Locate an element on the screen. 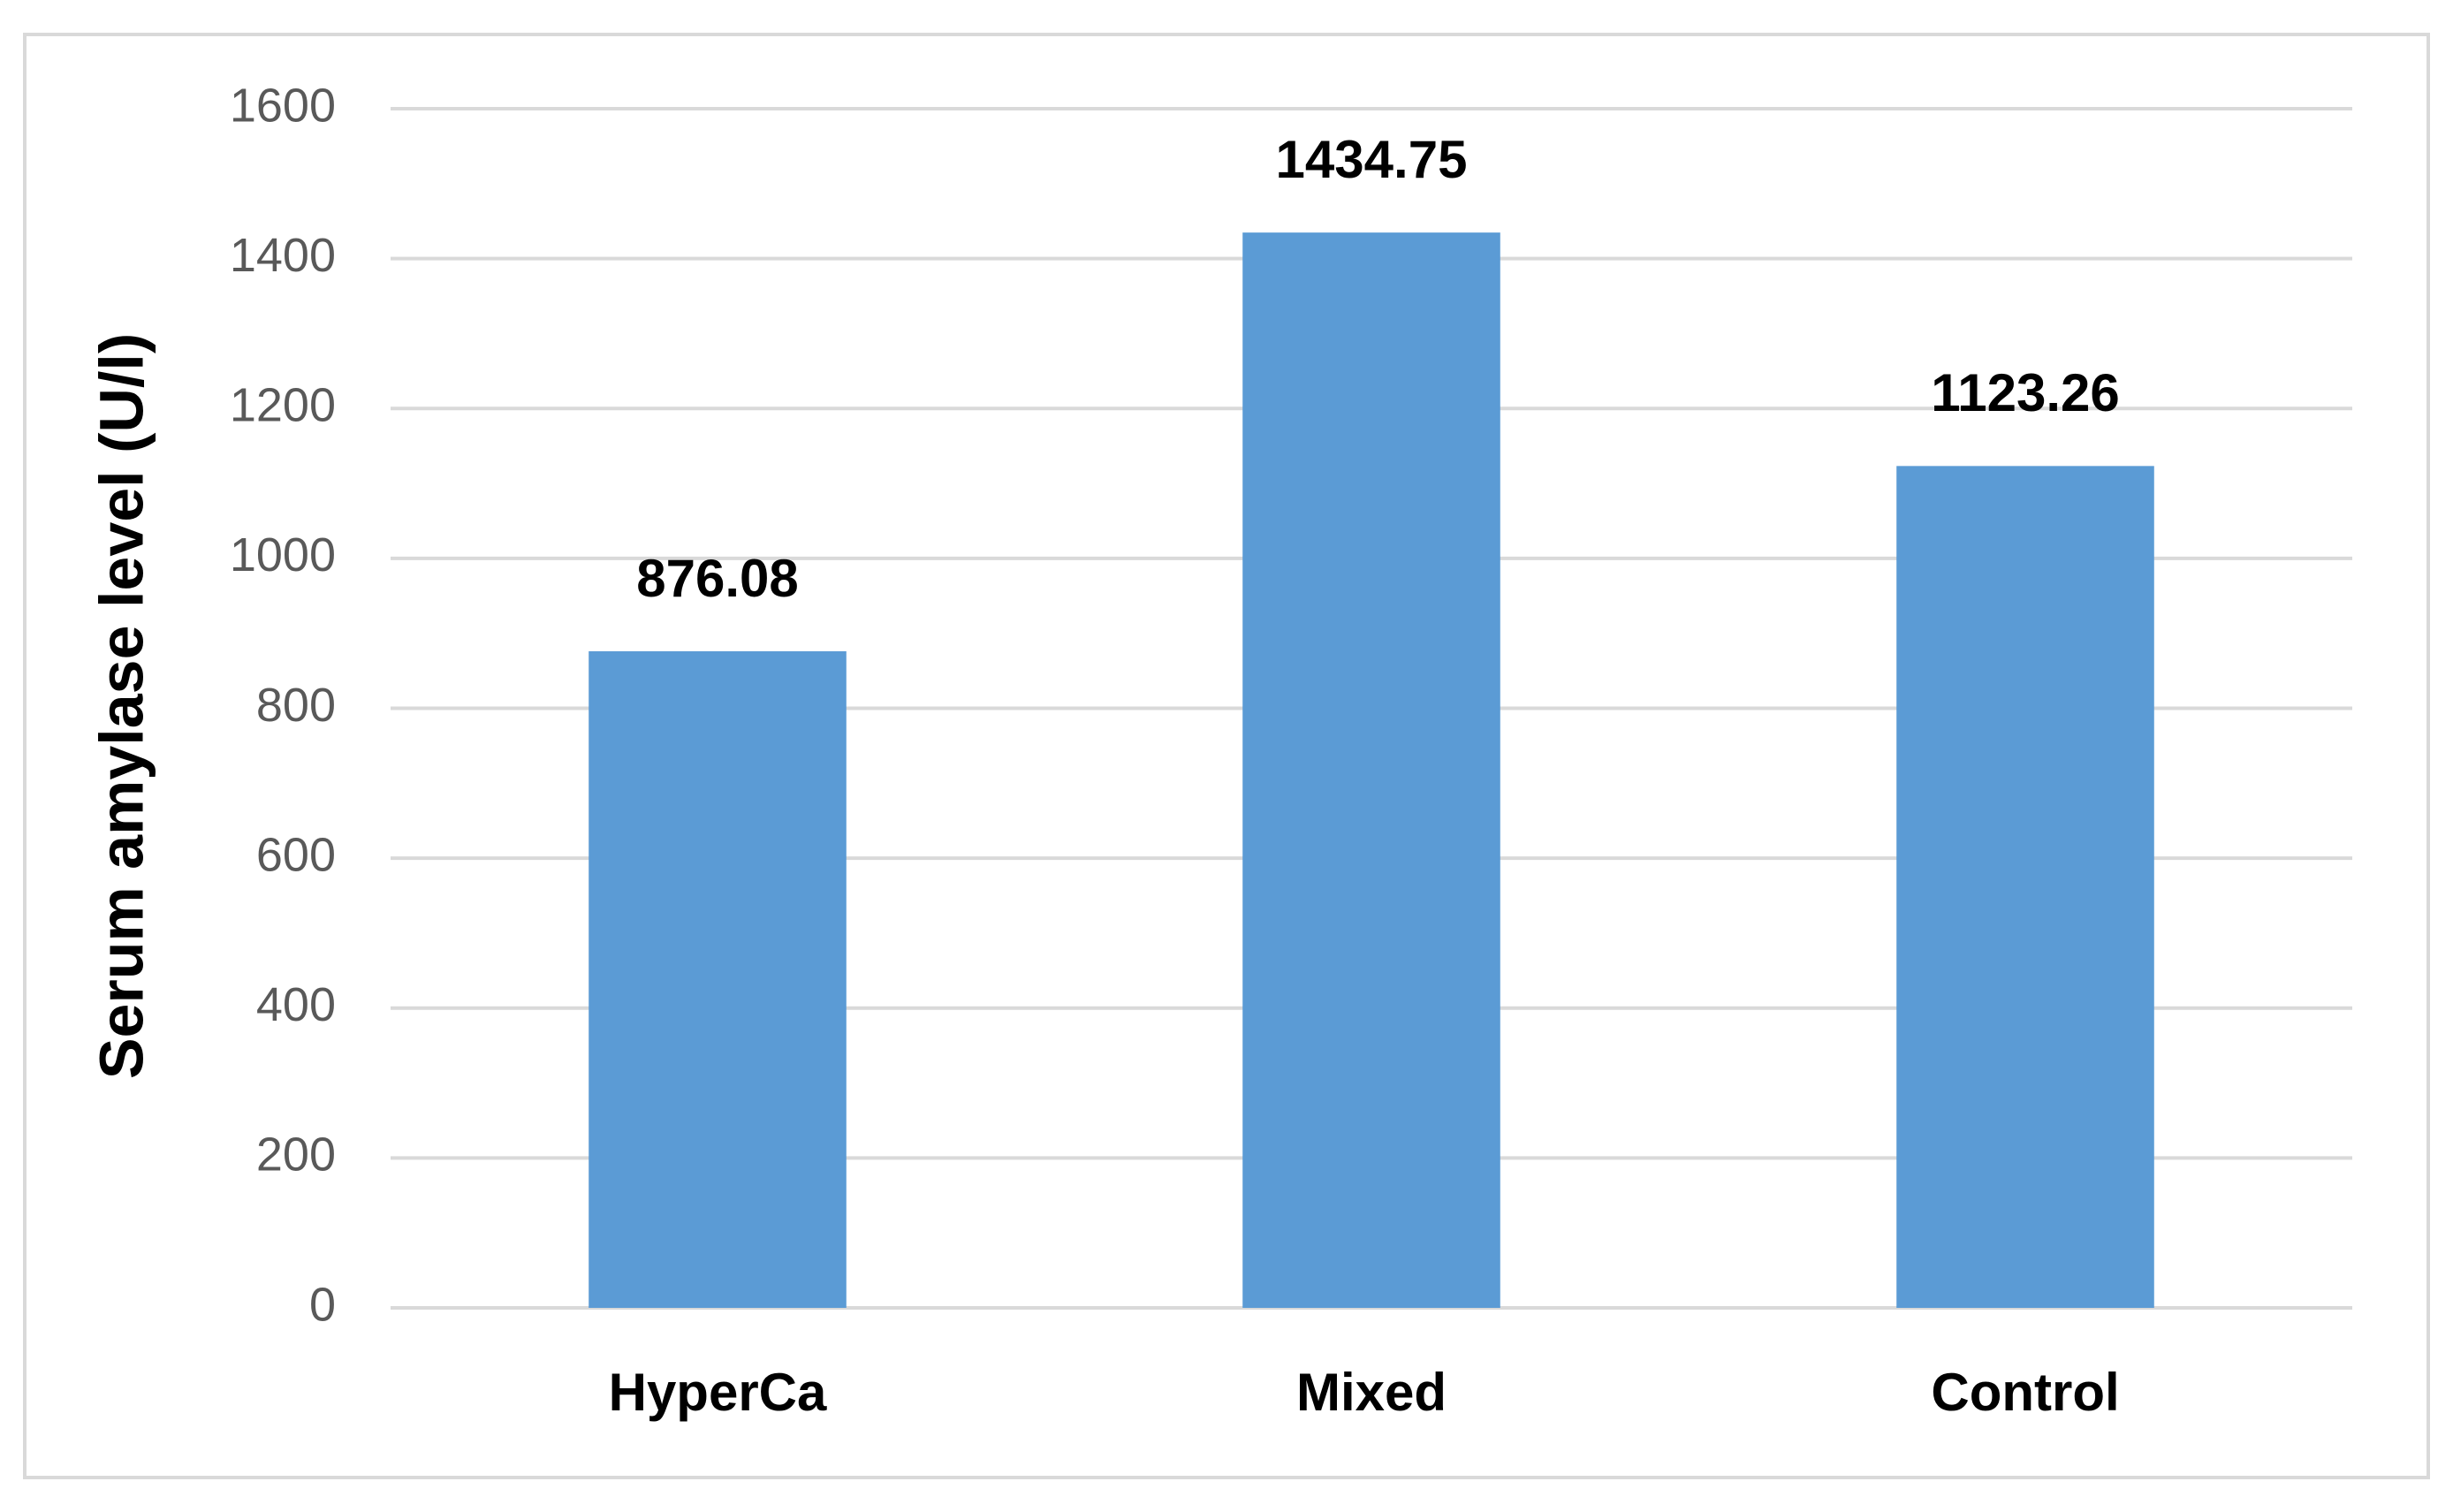 This screenshot has width=2453, height=1512. data-label: 876.08 is located at coordinates (717, 578).